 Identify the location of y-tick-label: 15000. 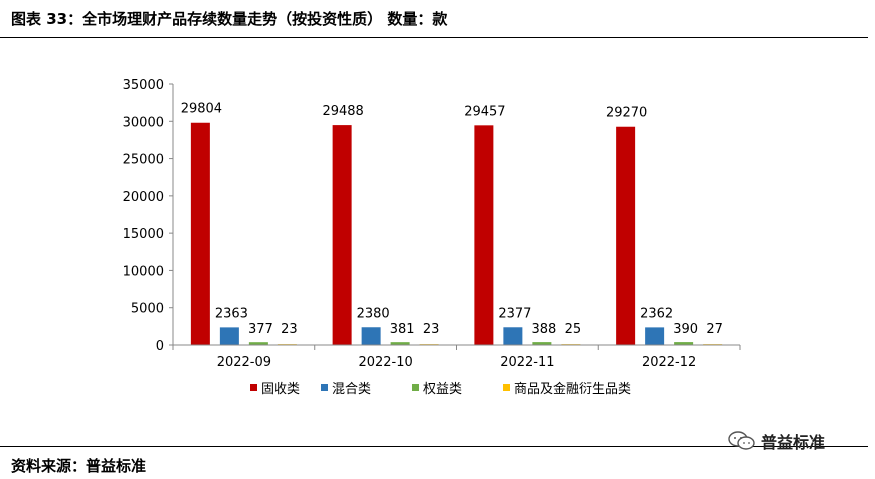
(143, 234).